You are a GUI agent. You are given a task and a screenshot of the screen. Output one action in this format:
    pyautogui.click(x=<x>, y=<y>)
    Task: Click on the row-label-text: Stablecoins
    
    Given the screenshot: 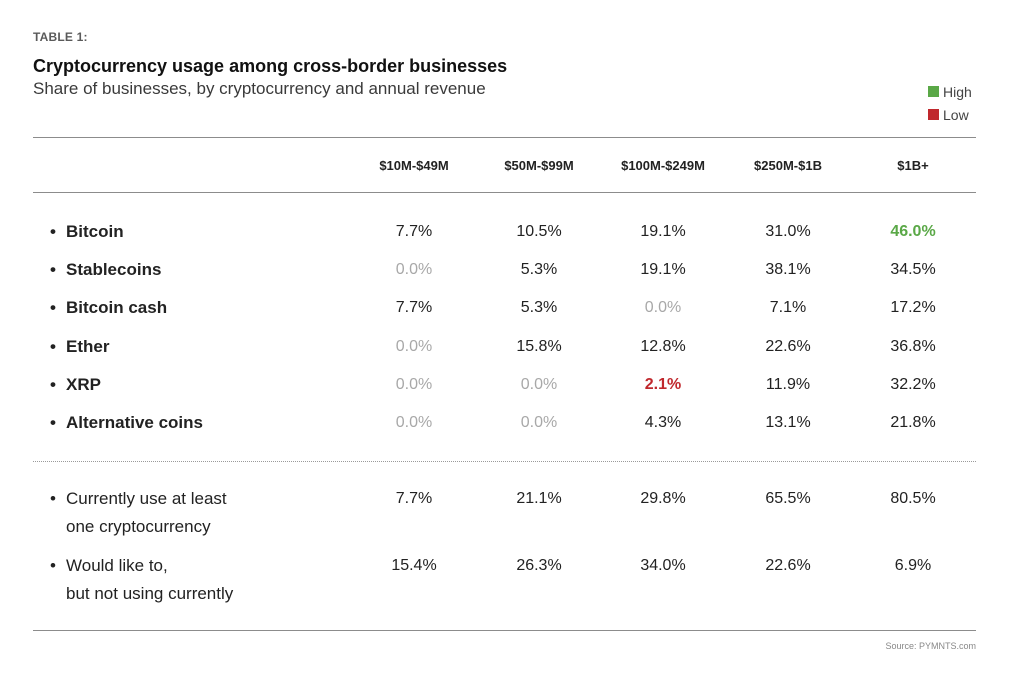 What is the action you would take?
    pyautogui.click(x=114, y=270)
    